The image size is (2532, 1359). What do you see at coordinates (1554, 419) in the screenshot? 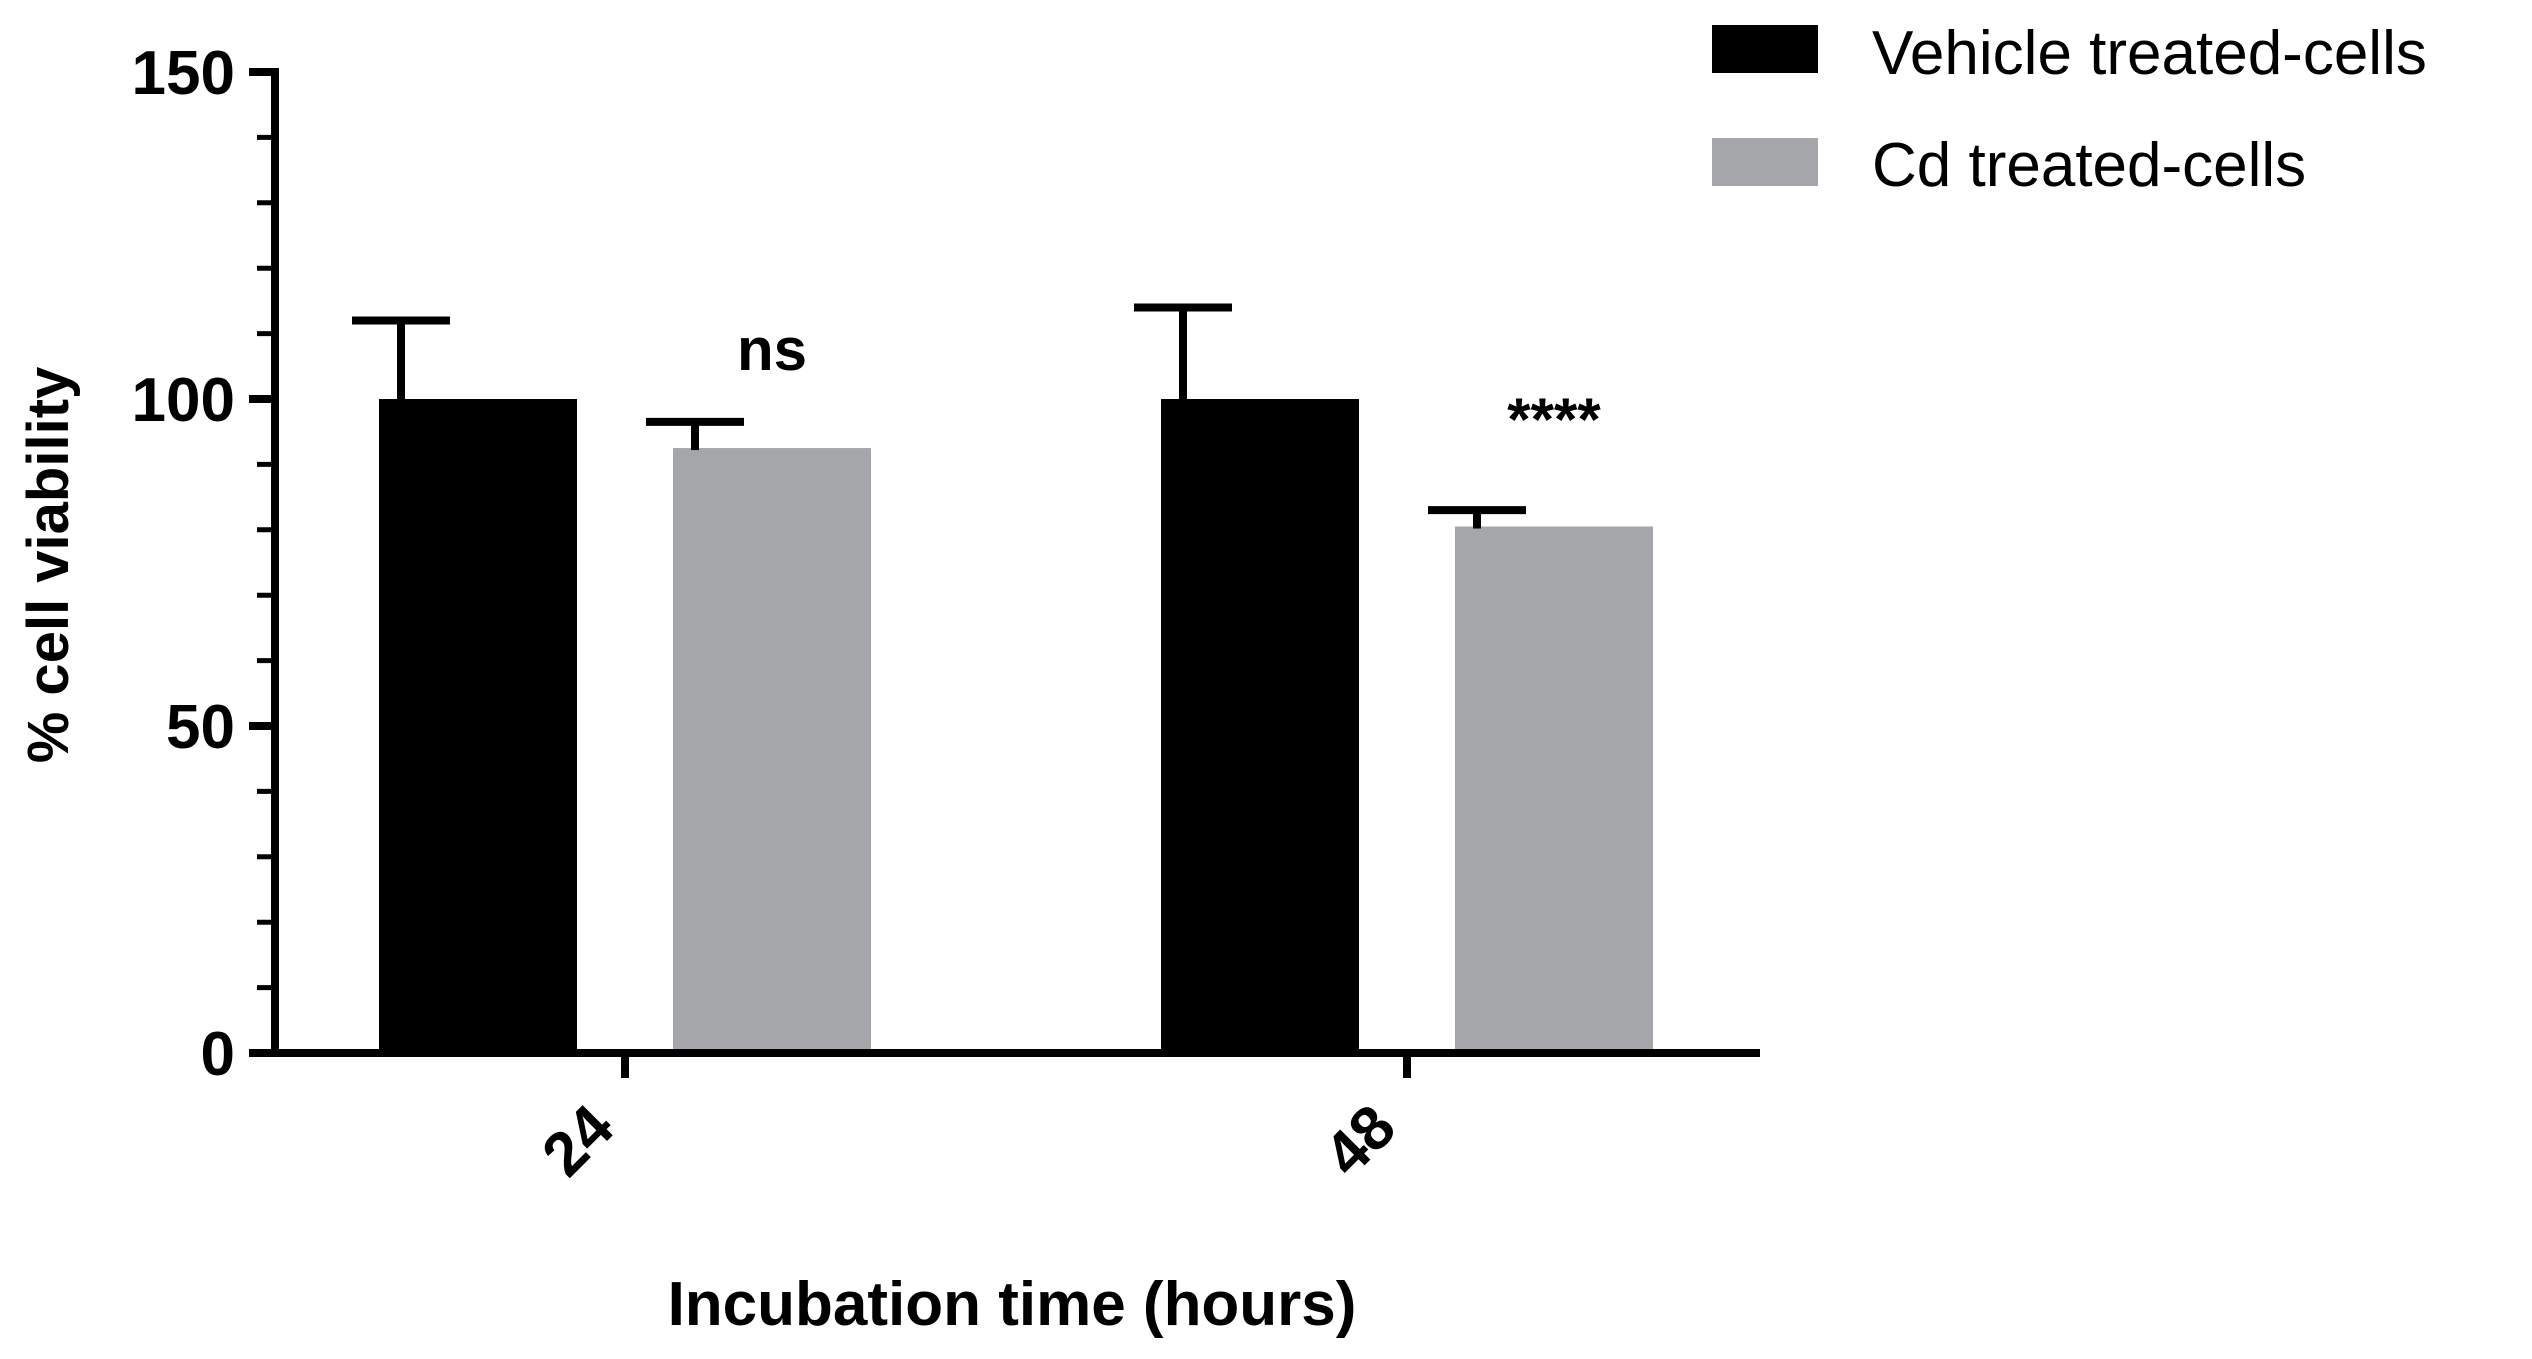
I see `significance-label-48: ****` at bounding box center [1554, 419].